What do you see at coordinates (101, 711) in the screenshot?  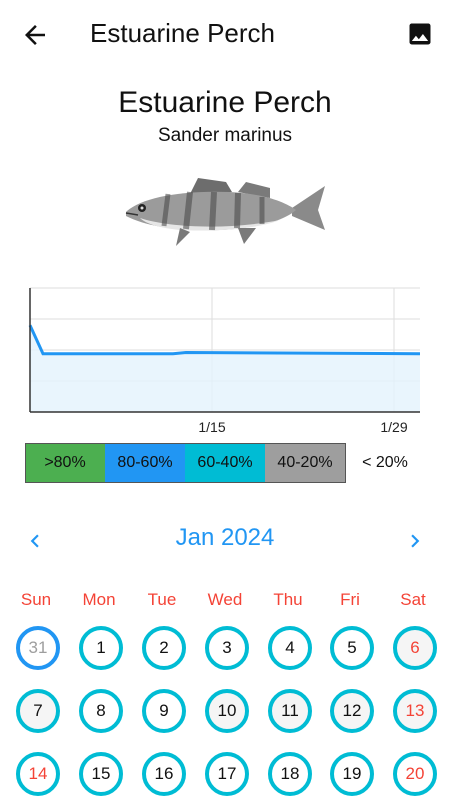 I see `calendar-day: 8` at bounding box center [101, 711].